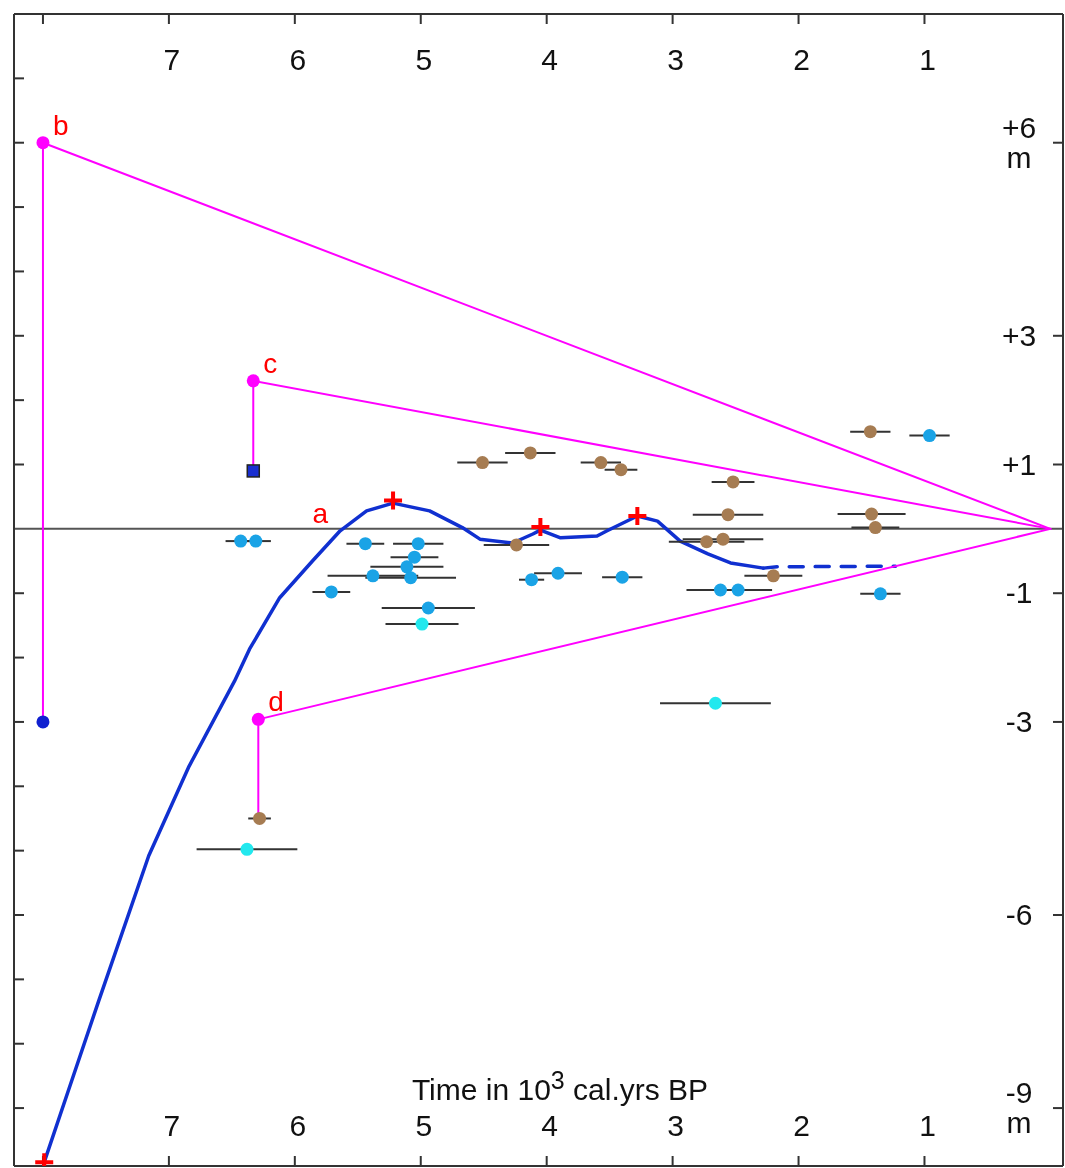 This screenshot has height=1168, width=1065. Describe the element at coordinates (172, 59) in the screenshot. I see `x2-tick-label: 7` at that location.